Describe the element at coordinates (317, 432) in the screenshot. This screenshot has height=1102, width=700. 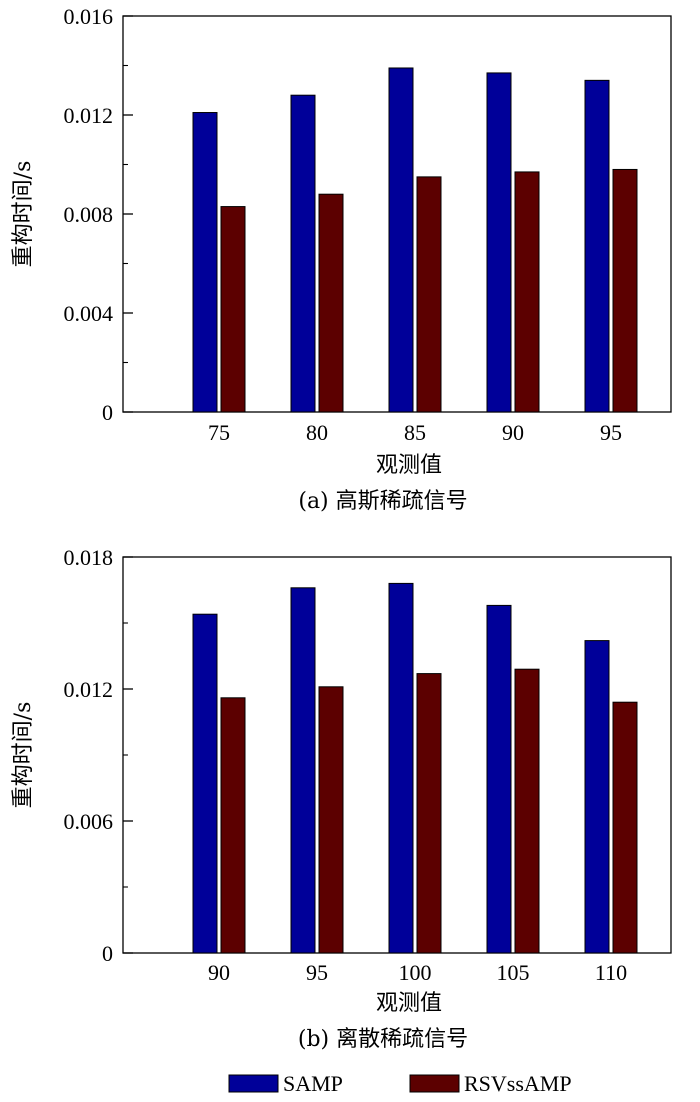
I see `x-tick-label: 80` at that location.